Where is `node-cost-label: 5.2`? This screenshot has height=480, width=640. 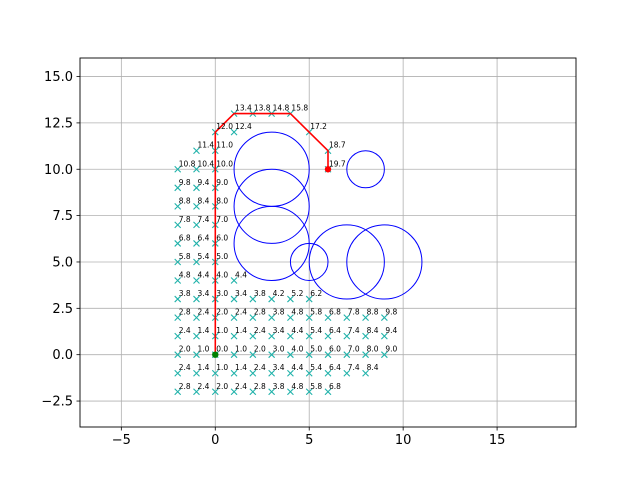 node-cost-label: 5.2 is located at coordinates (297, 293).